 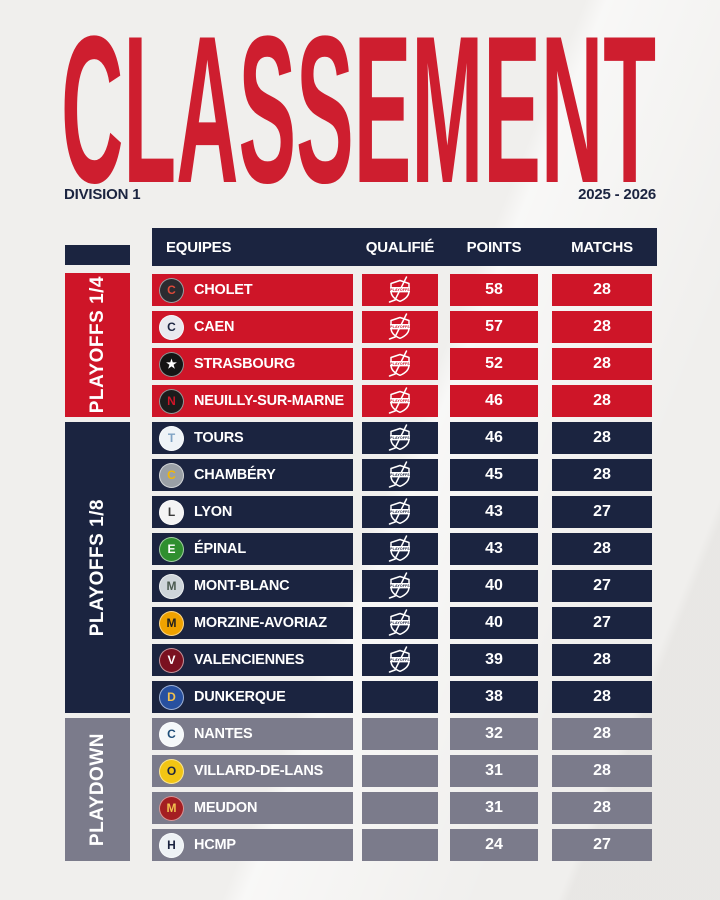 I want to click on table-row: M MORZINE-AVORIAZ PLAYOFFS 40 27, so click(x=404, y=623).